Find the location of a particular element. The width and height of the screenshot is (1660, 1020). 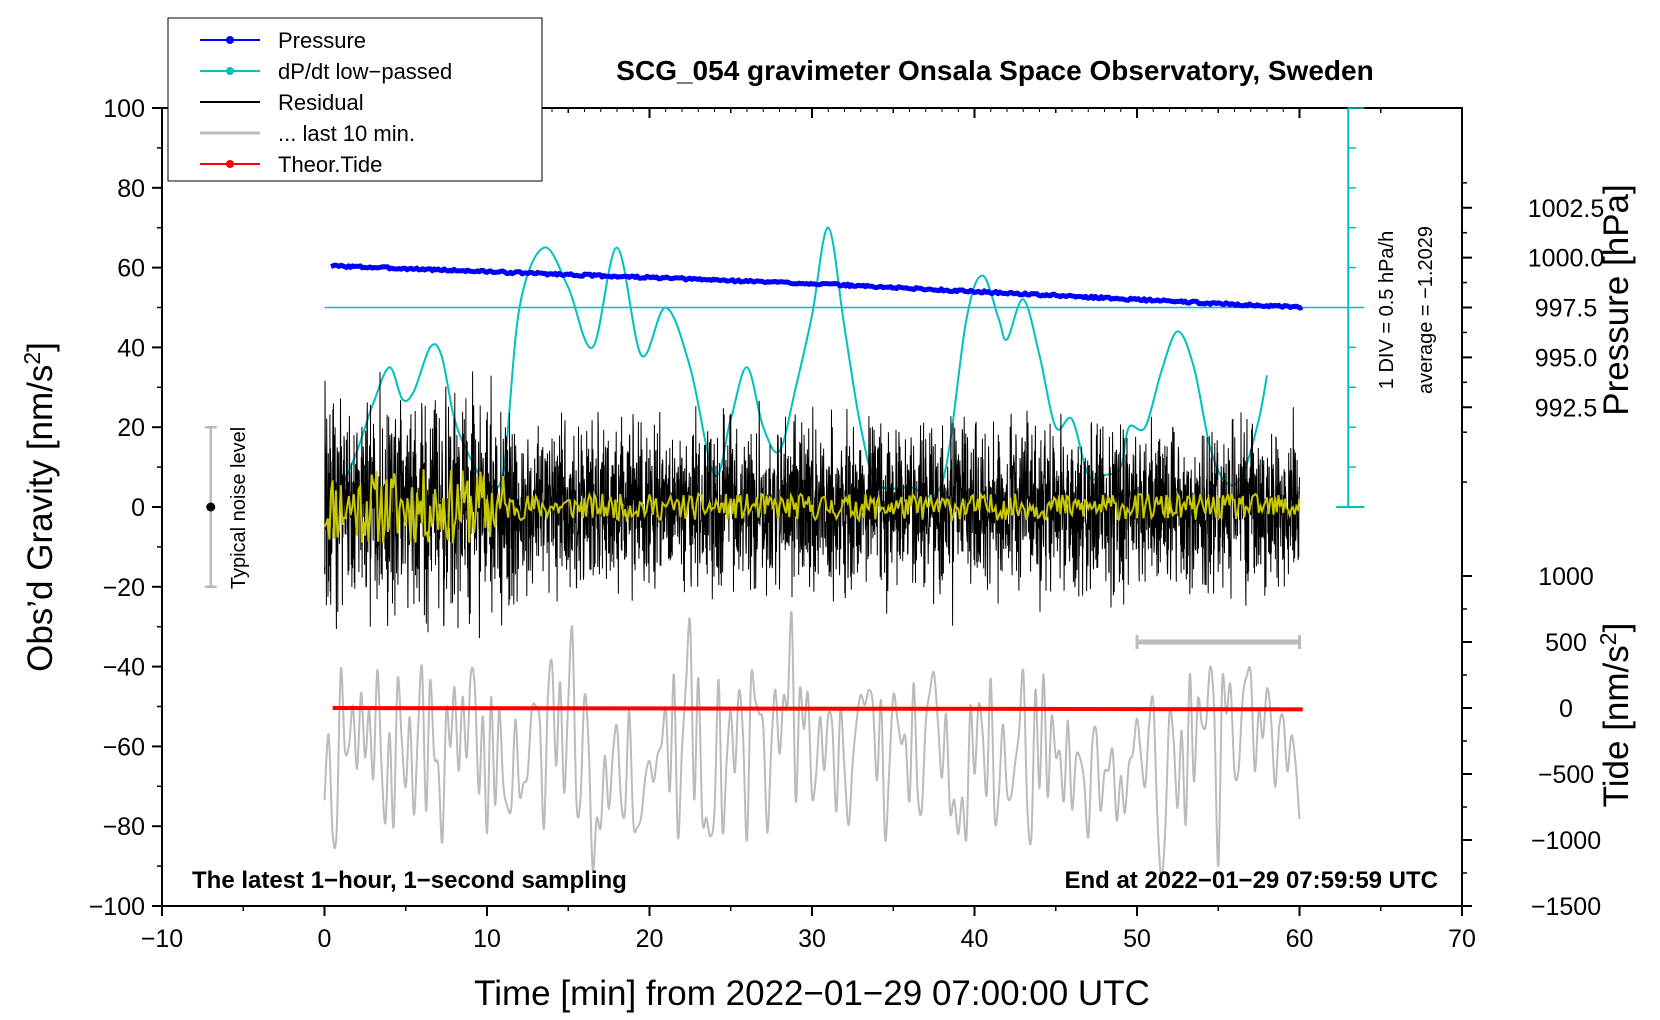

noise-center-dot is located at coordinates (211, 507).